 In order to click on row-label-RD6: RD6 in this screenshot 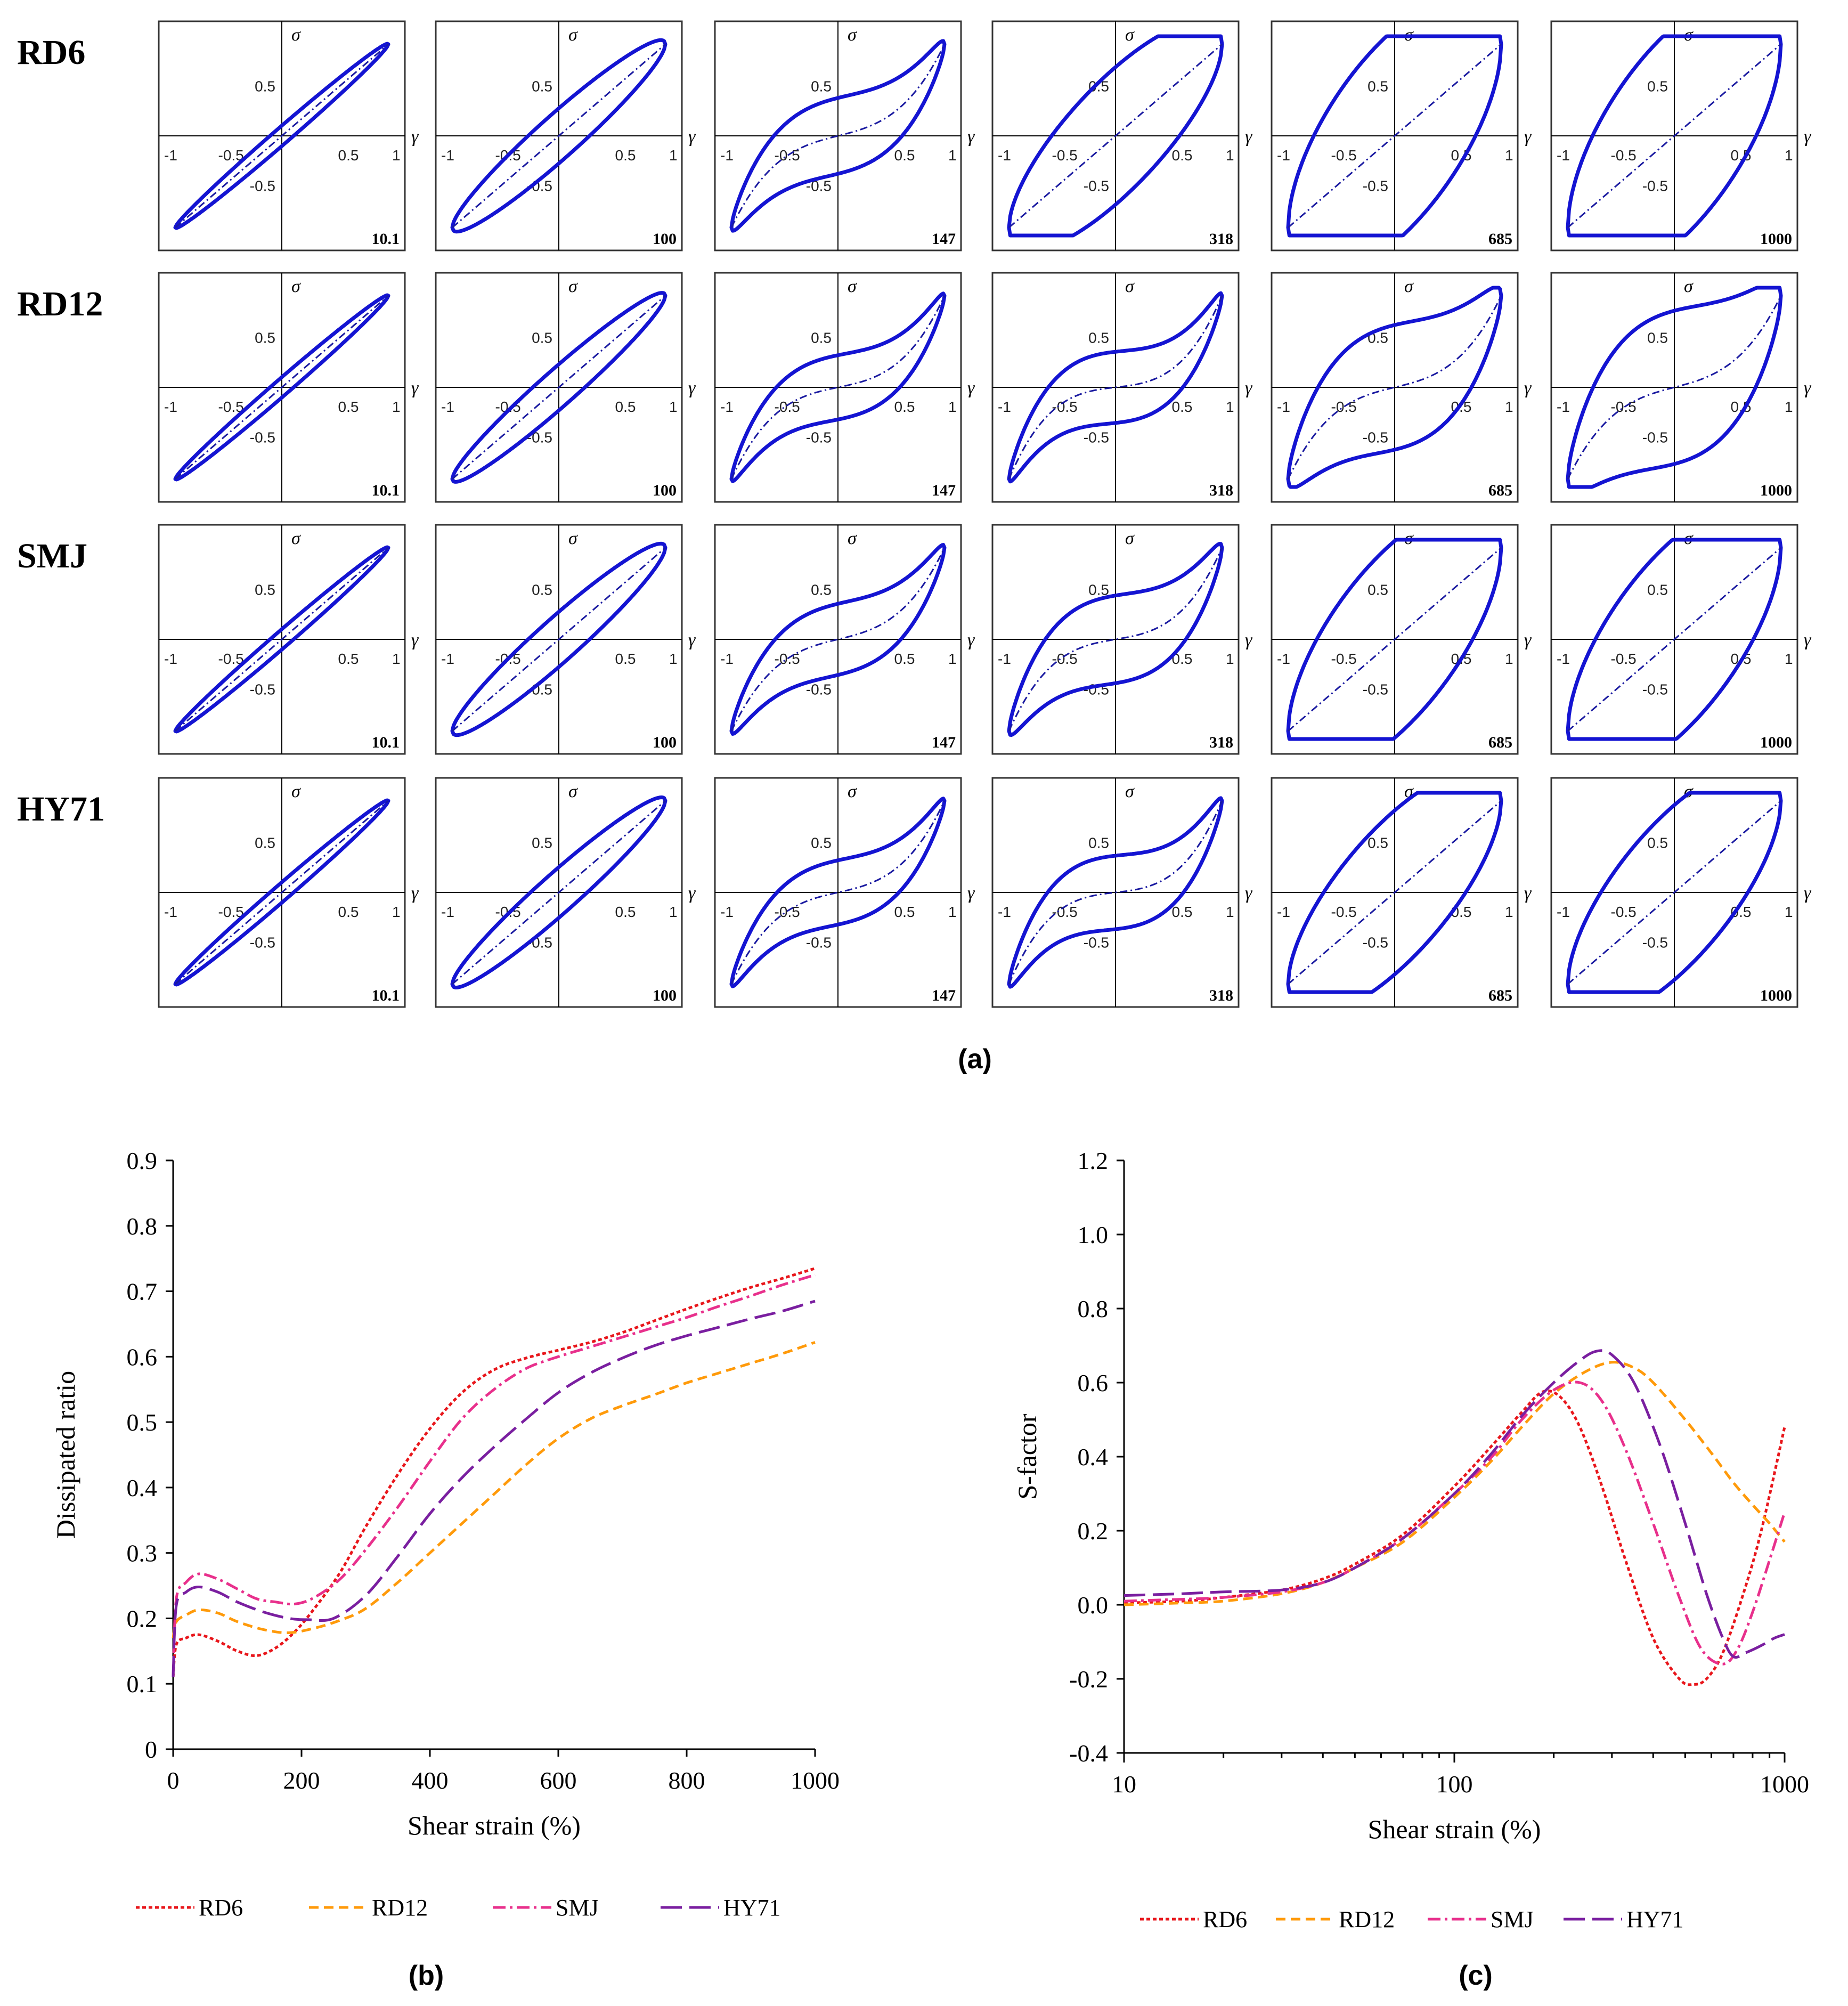, I will do `click(51, 53)`.